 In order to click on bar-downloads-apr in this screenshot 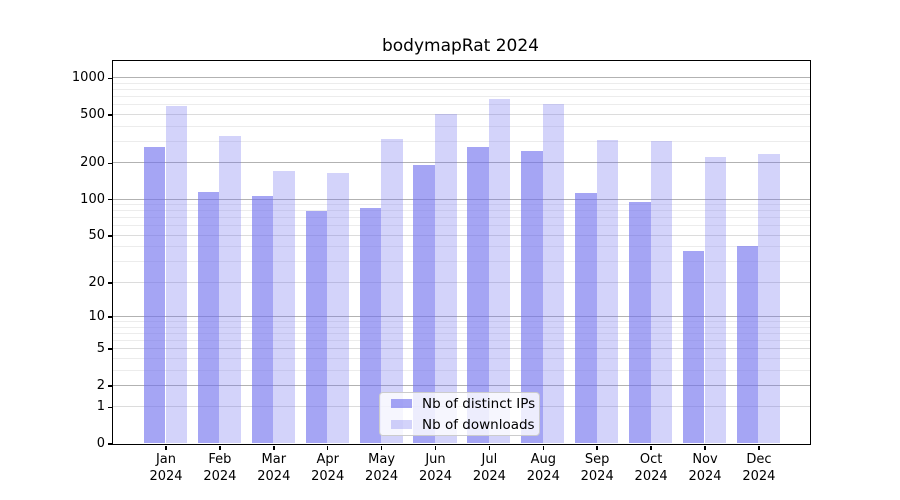, I will do `click(338, 308)`.